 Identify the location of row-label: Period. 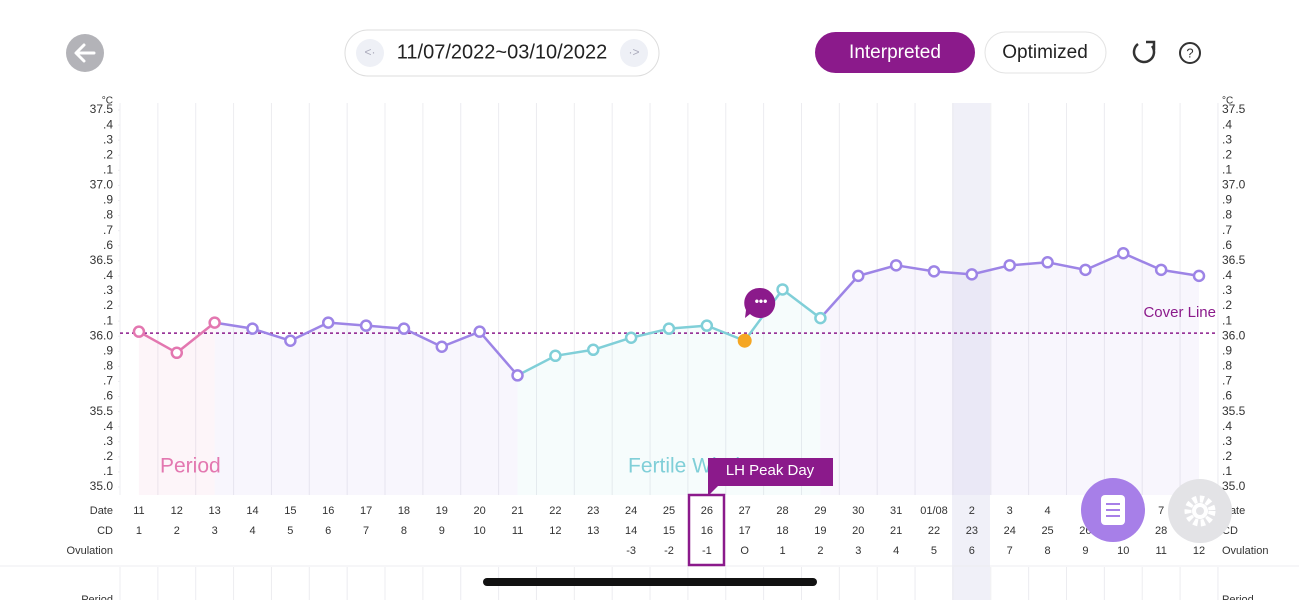
(1238, 597).